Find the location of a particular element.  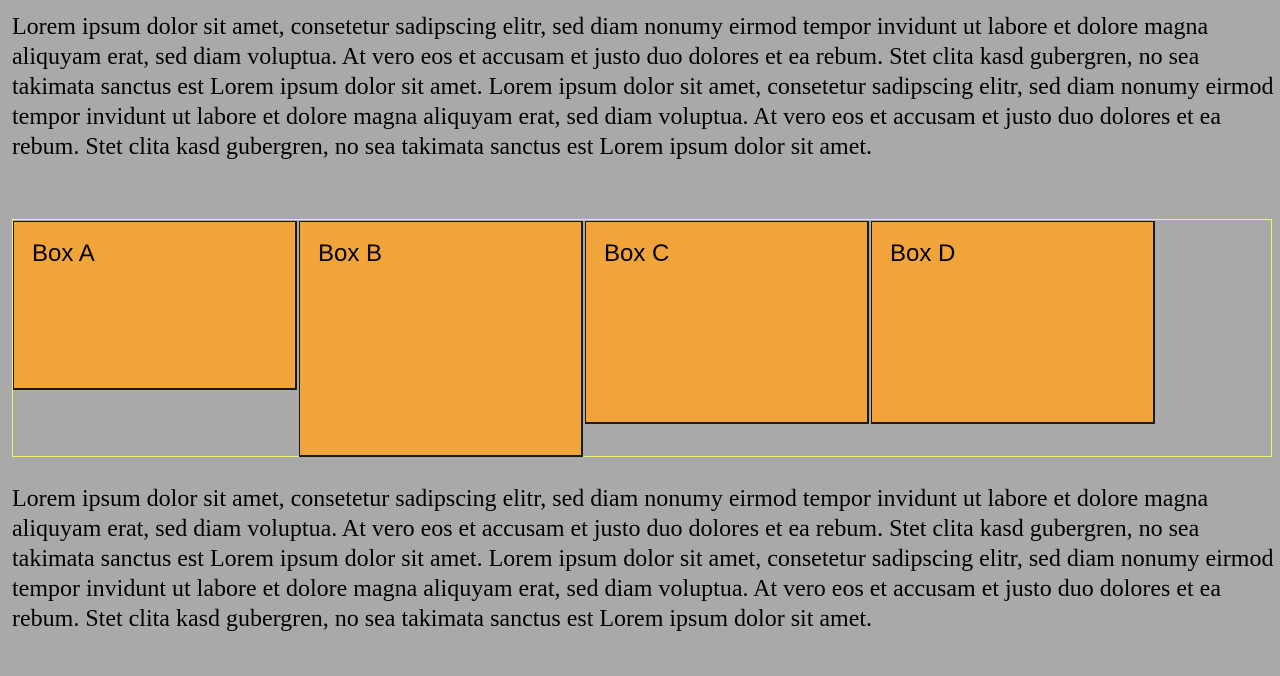

box-c: Box C is located at coordinates (727, 322).